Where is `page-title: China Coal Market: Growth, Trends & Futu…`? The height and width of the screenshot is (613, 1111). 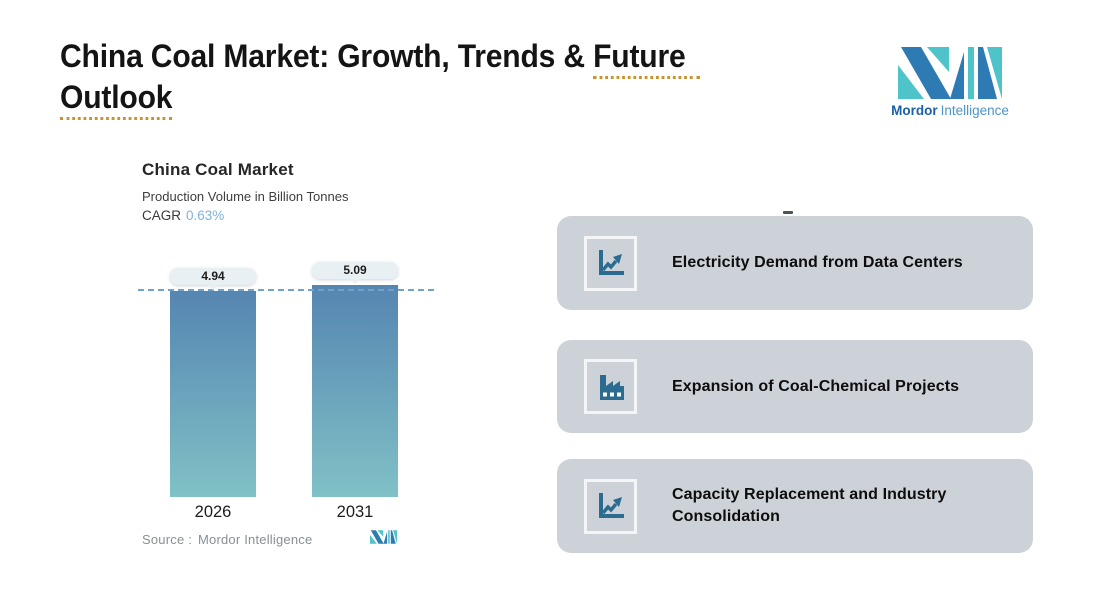 page-title: China Coal Market: Growth, Trends & Futu… is located at coordinates (417, 78).